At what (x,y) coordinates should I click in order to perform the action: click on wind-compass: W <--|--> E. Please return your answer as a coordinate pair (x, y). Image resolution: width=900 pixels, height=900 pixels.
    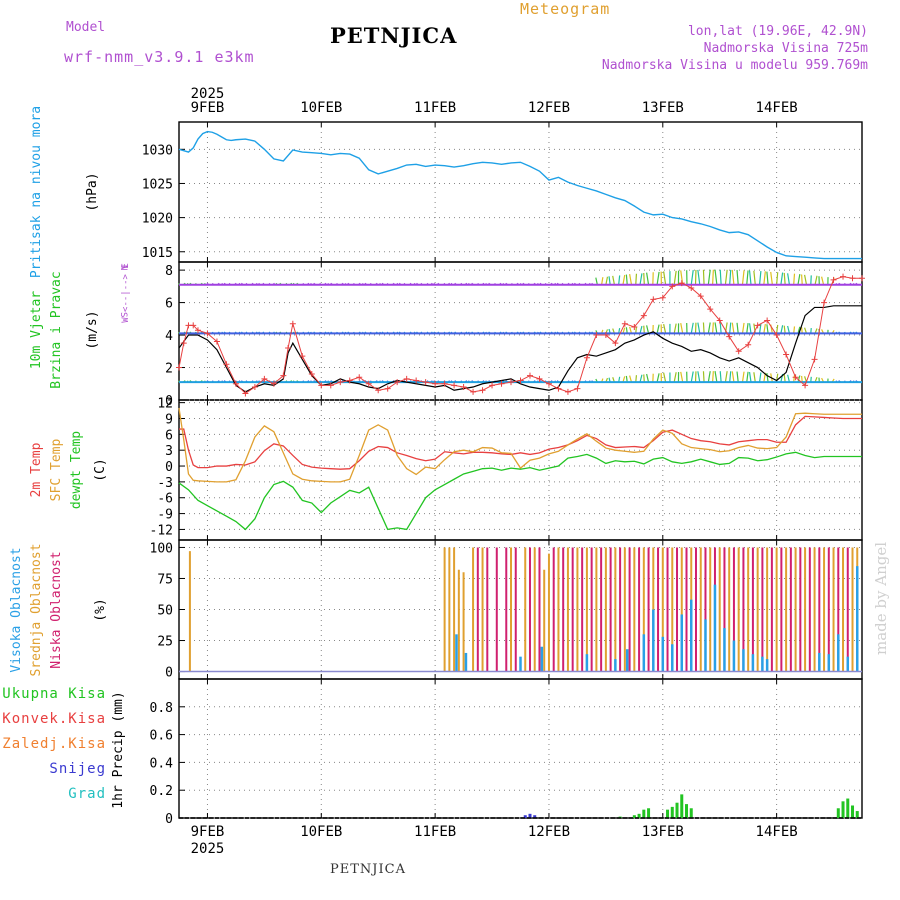
    Looking at the image, I should click on (126, 293).